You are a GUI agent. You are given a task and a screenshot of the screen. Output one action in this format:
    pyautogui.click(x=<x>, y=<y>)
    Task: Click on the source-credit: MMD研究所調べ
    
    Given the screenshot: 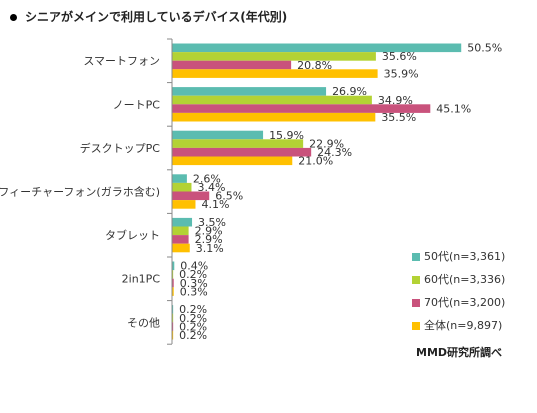 What is the action you would take?
    pyautogui.click(x=459, y=352)
    